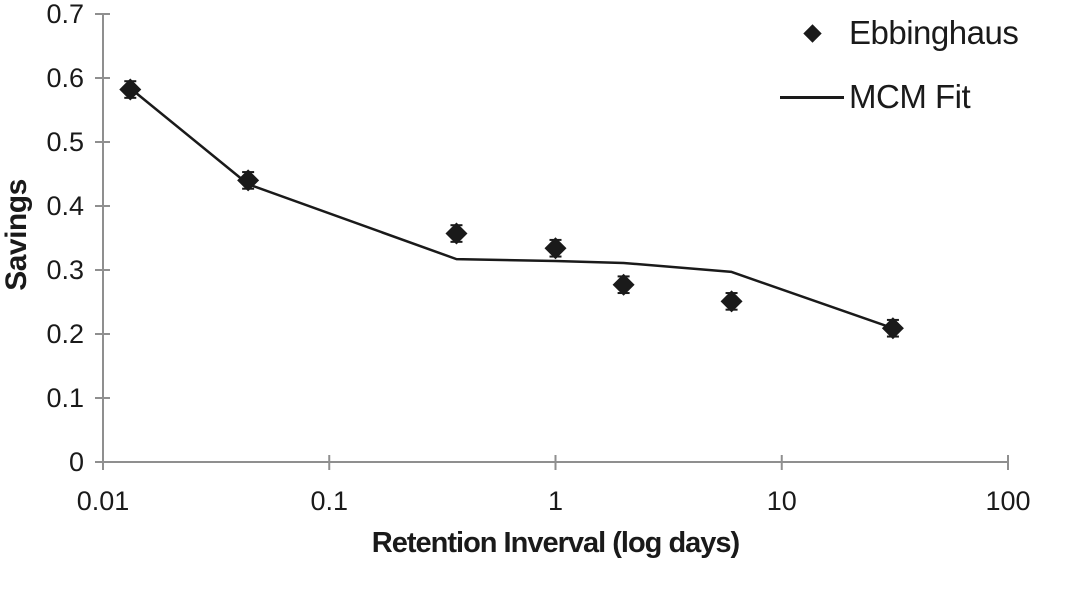 This screenshot has height=603, width=1091. I want to click on y-tick-label: 0.6, so click(65, 78).